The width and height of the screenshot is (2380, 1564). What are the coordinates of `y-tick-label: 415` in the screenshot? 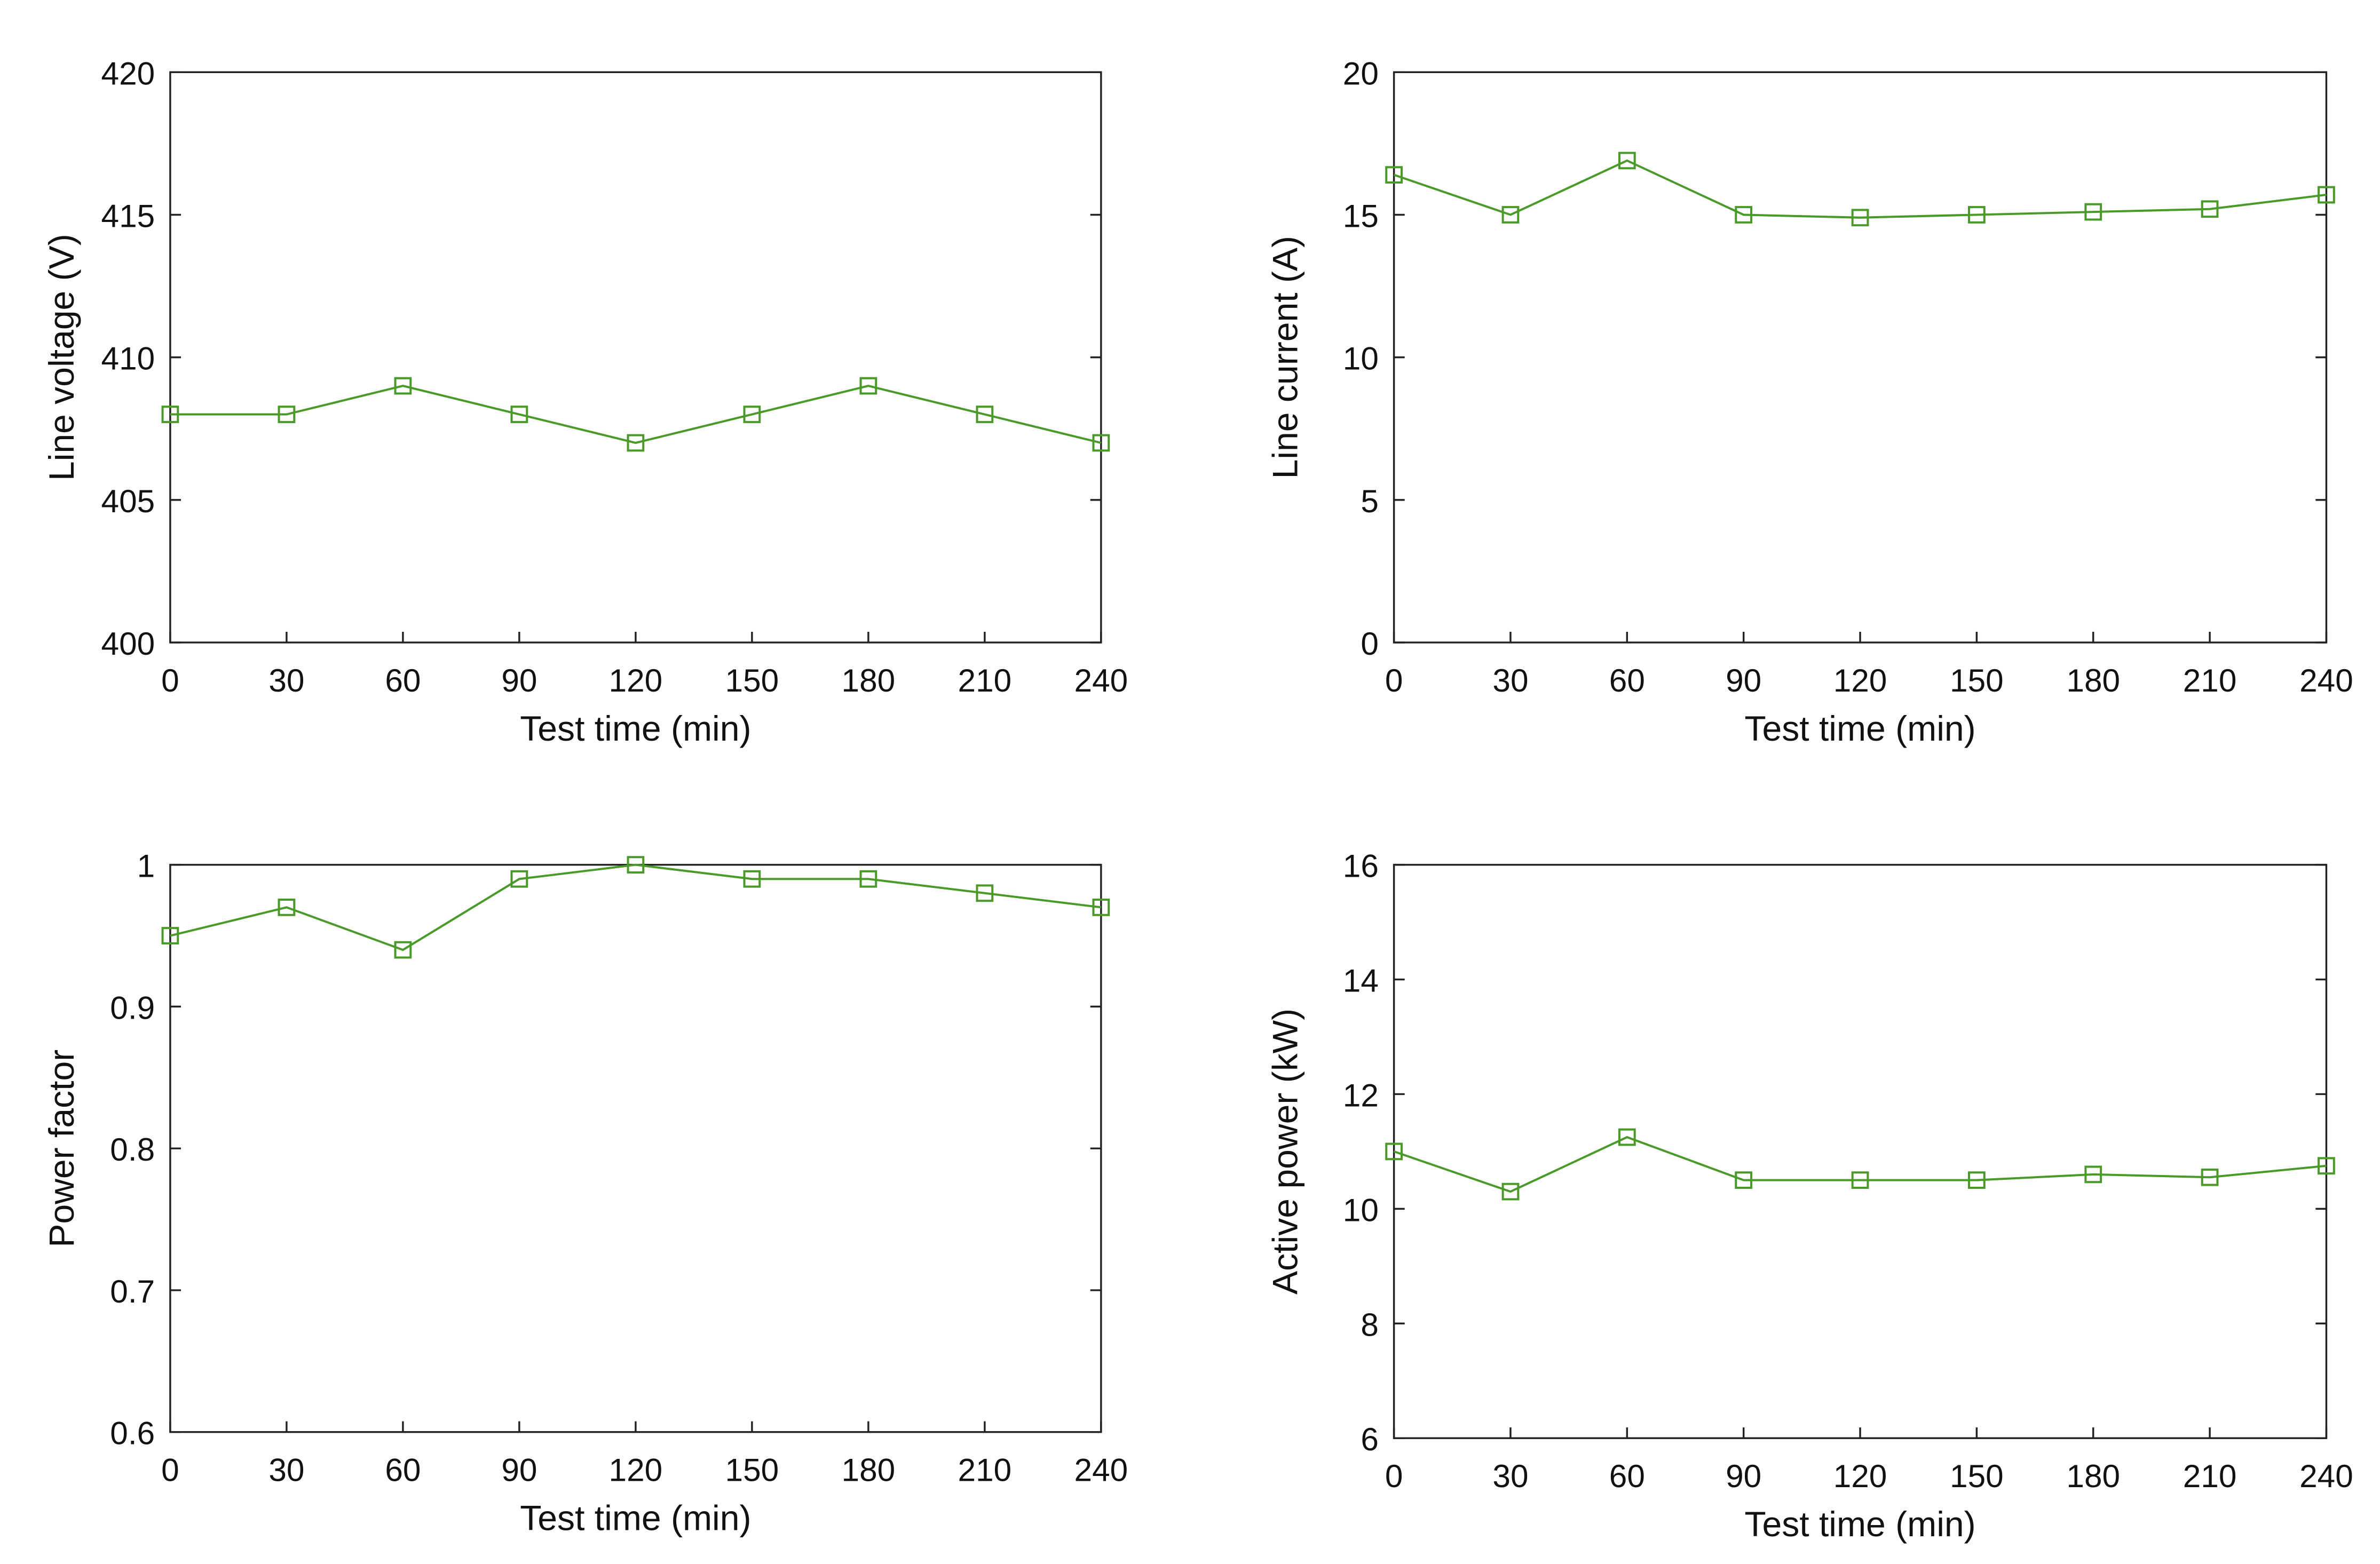 It's located at (128, 215).